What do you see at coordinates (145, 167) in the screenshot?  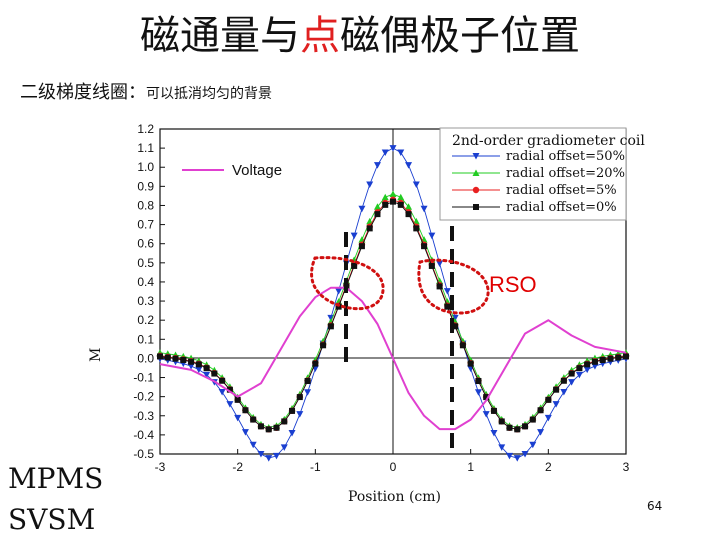 I see `y-tick-label: 1.0` at bounding box center [145, 167].